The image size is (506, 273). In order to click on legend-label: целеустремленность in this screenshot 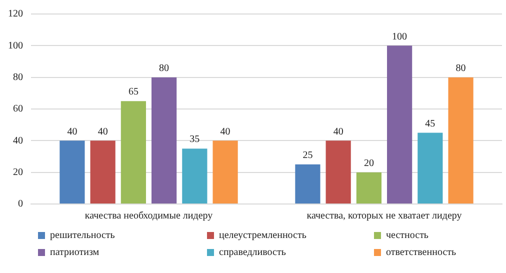, I will do `click(262, 235)`.